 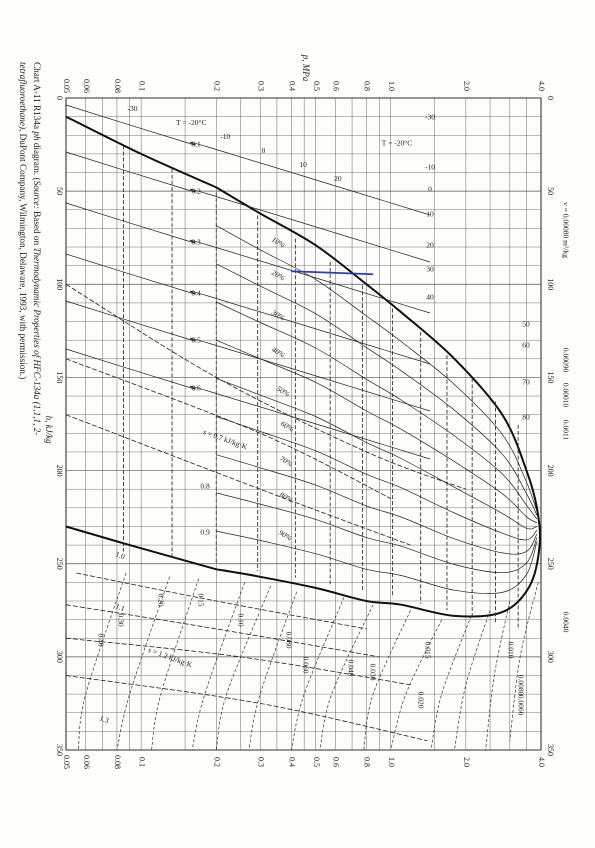 What do you see at coordinates (66, 86) in the screenshot?
I see `pressure-tick-label-top: 0.05` at bounding box center [66, 86].